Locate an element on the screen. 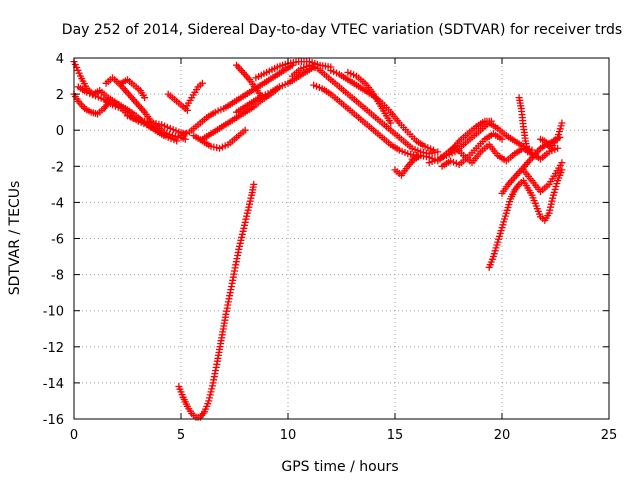 Image resolution: width=640 pixels, height=480 pixels. x-axis-label: GPS time / hours is located at coordinates (339, 467).